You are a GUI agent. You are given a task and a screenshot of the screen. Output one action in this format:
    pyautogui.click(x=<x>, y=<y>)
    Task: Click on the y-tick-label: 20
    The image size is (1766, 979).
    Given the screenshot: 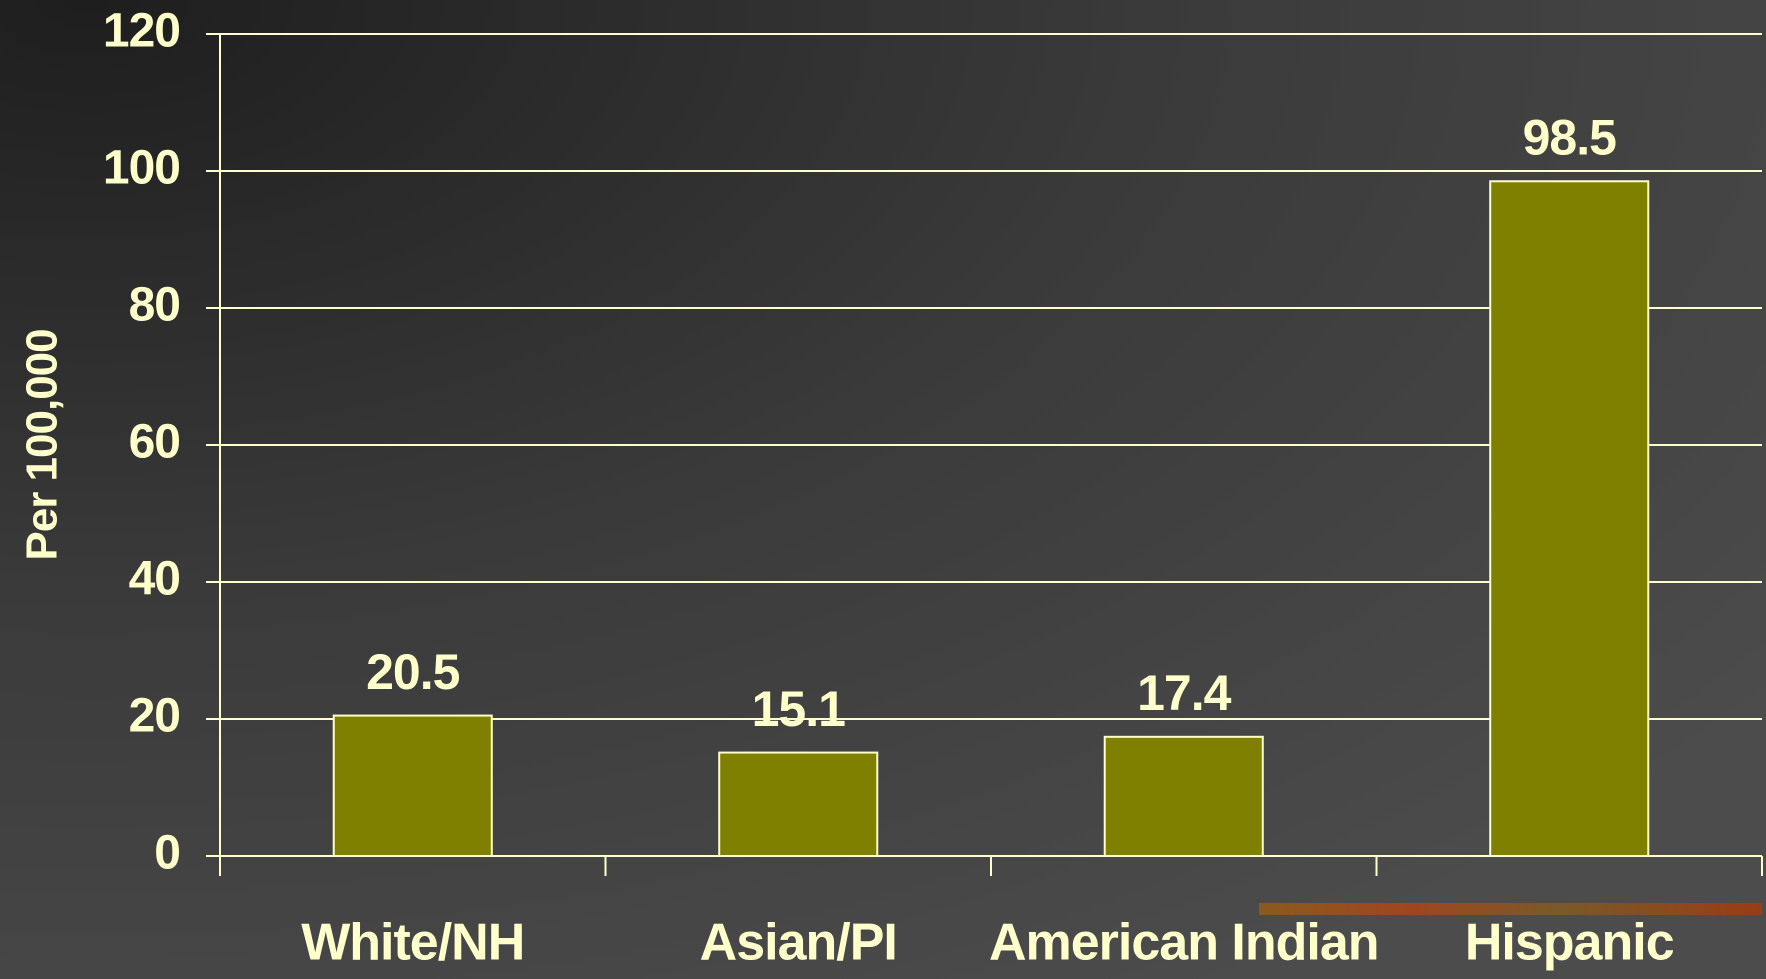 What is the action you would take?
    pyautogui.click(x=154, y=716)
    